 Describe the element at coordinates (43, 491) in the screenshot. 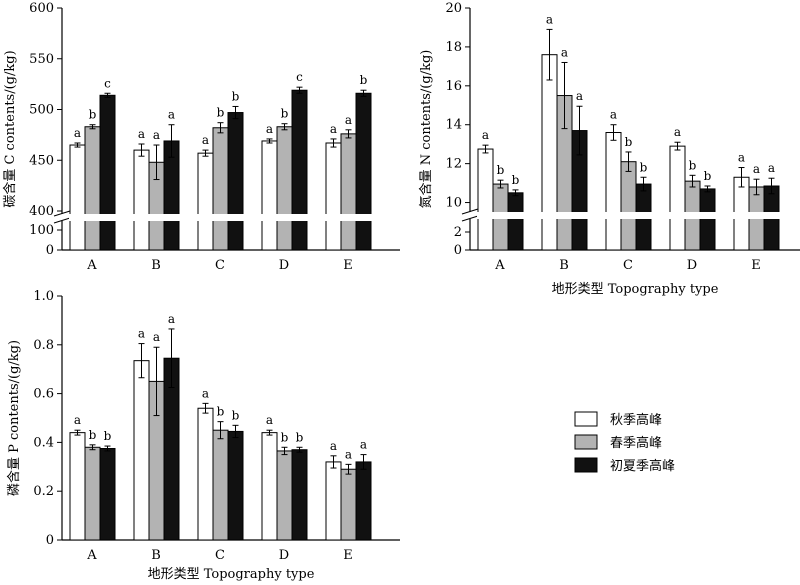

I see `y-tick-label: 0.2` at that location.